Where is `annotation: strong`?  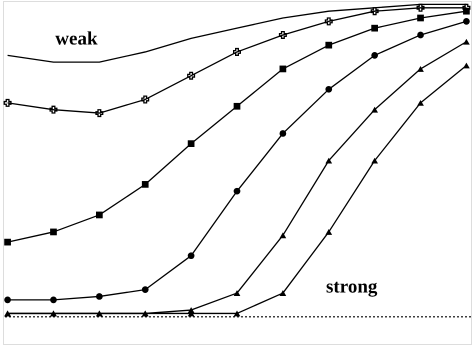
annotation: strong is located at coordinates (352, 287).